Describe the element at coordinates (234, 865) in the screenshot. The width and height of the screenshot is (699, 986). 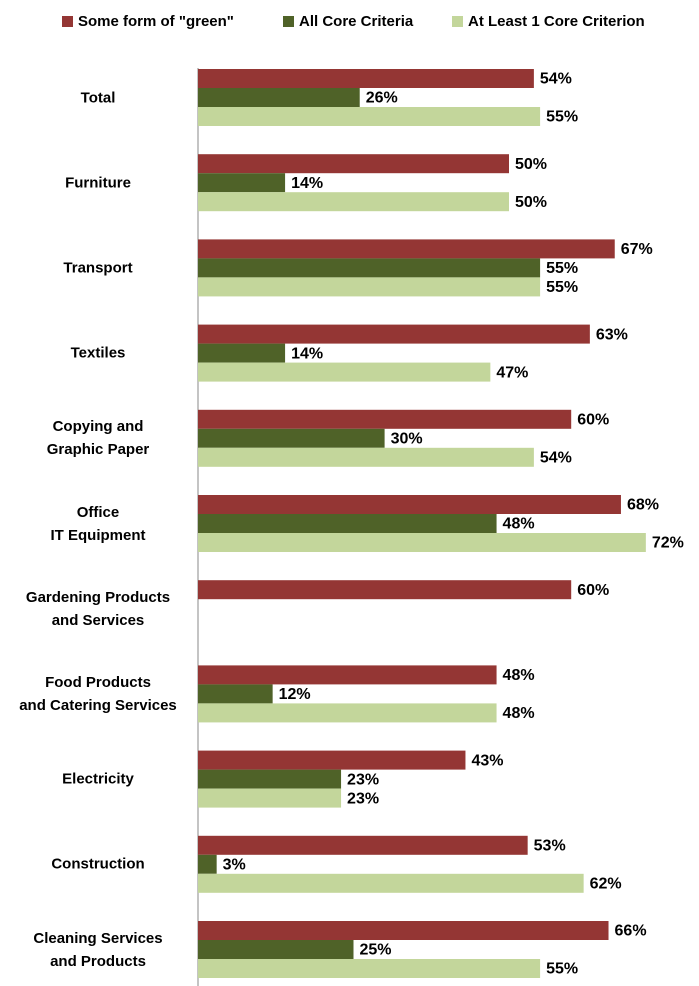
I see `value-label: 3%` at that location.